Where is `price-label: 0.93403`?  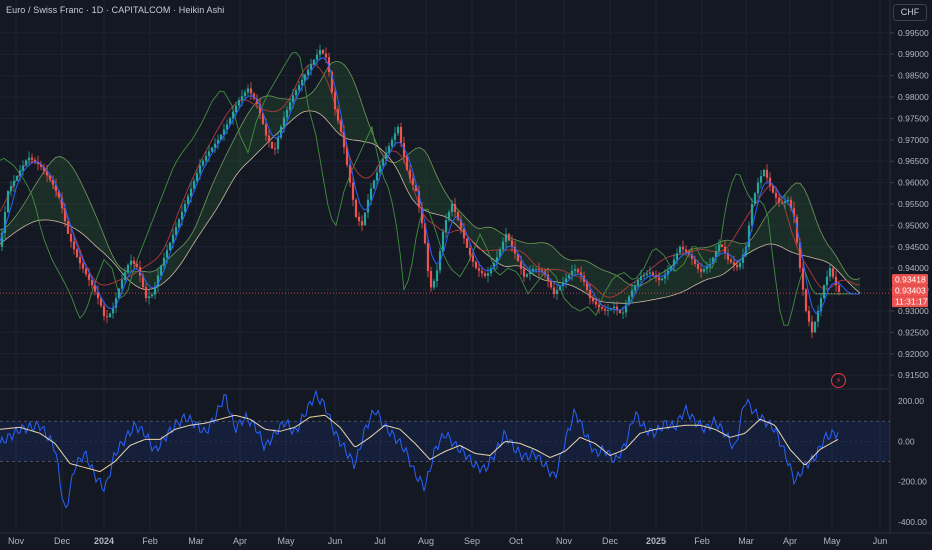
price-label: 0.93403 is located at coordinates (910, 291).